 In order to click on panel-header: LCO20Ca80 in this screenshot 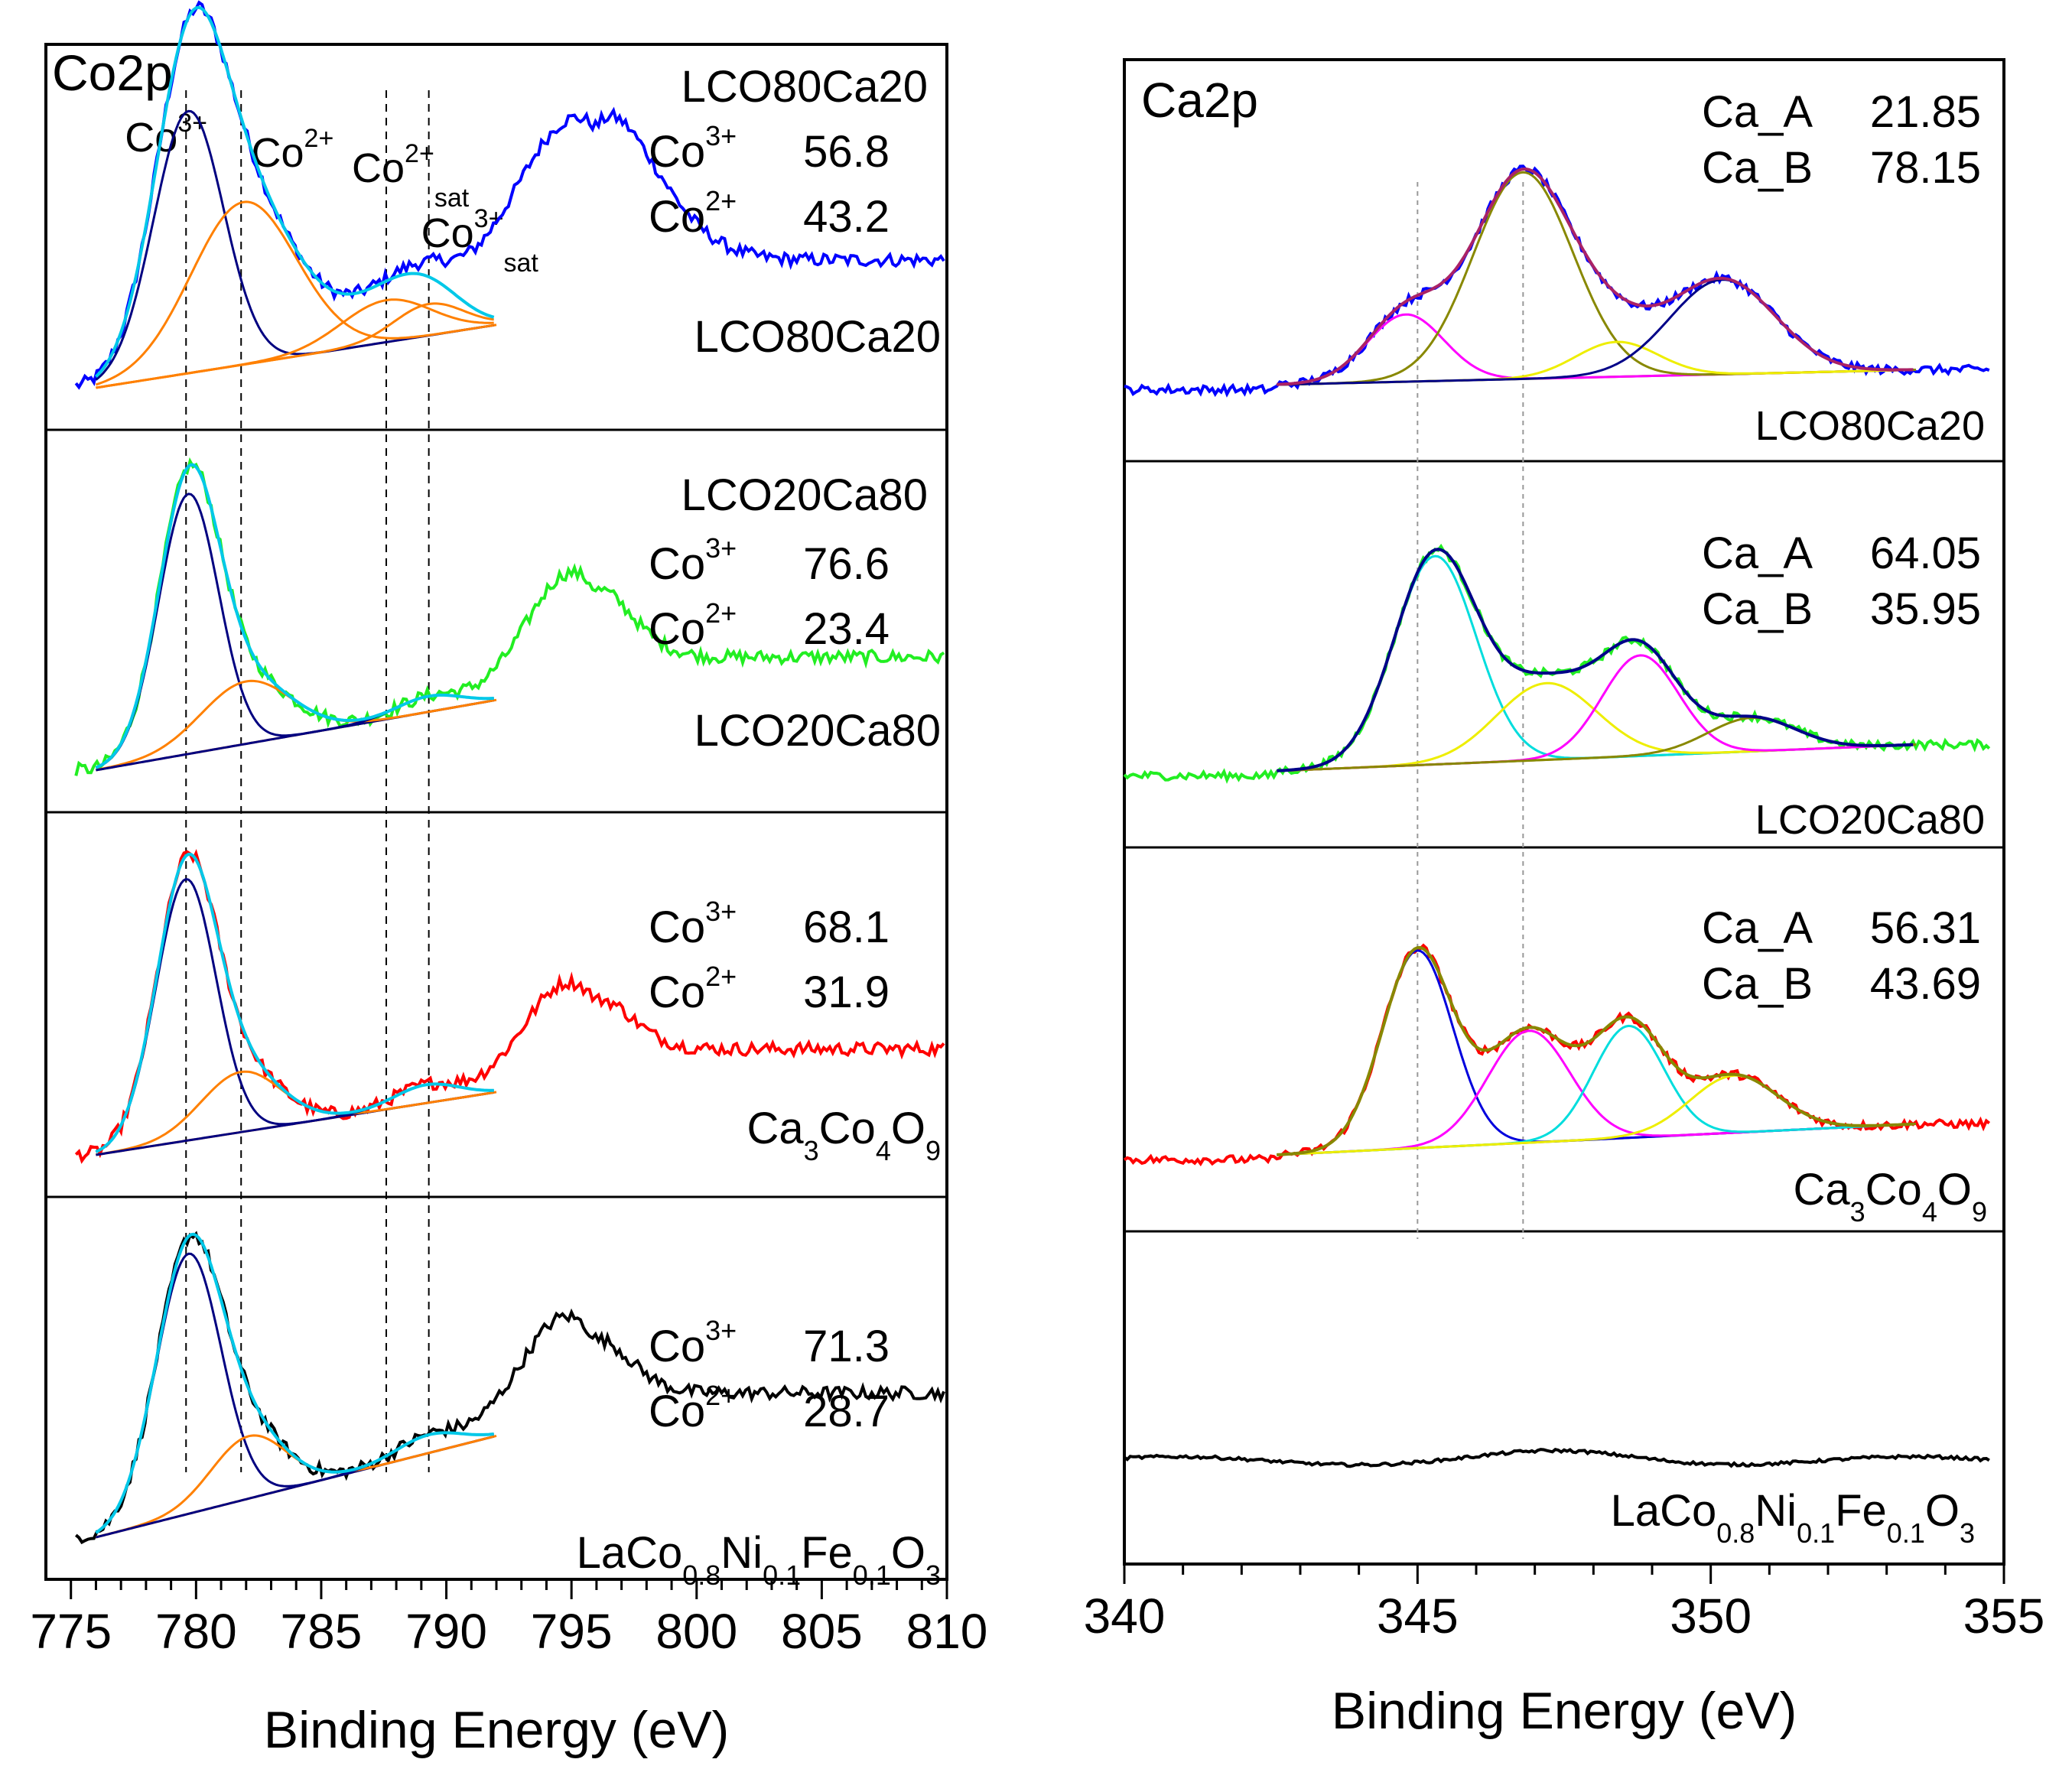, I will do `click(804, 495)`.